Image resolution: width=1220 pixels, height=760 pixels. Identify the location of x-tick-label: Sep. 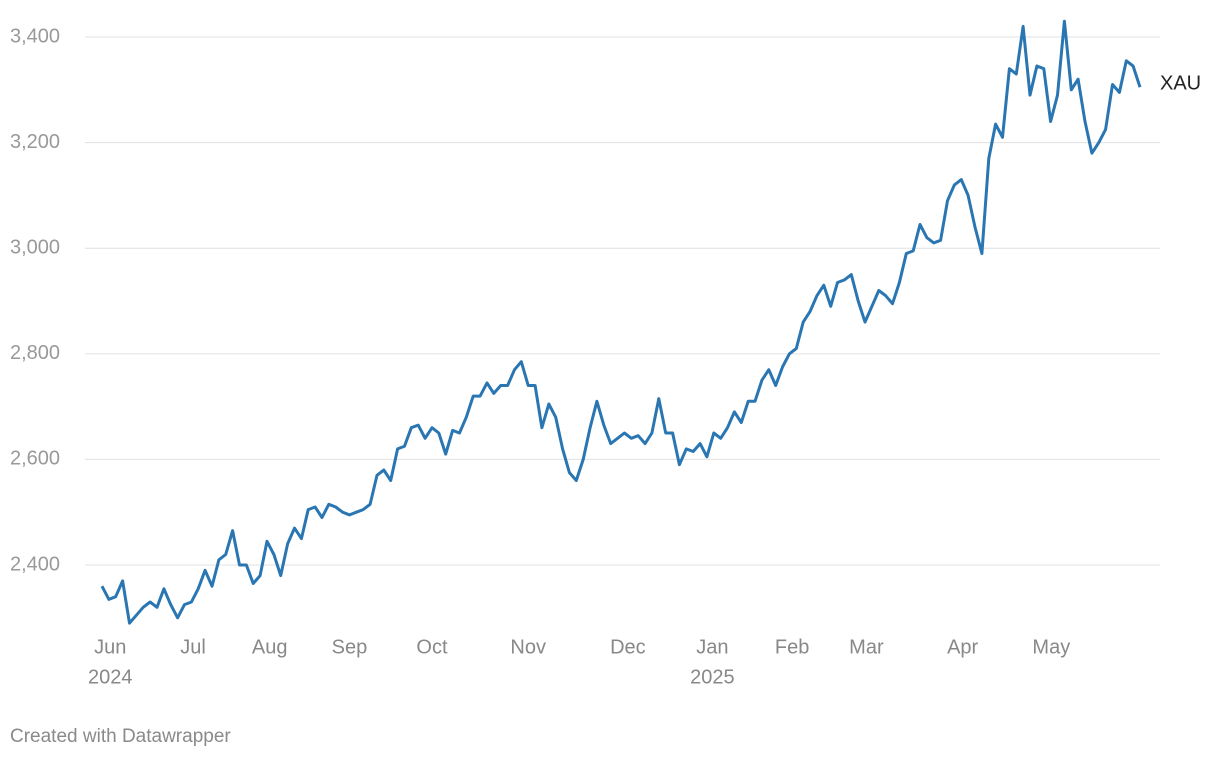
(350, 647).